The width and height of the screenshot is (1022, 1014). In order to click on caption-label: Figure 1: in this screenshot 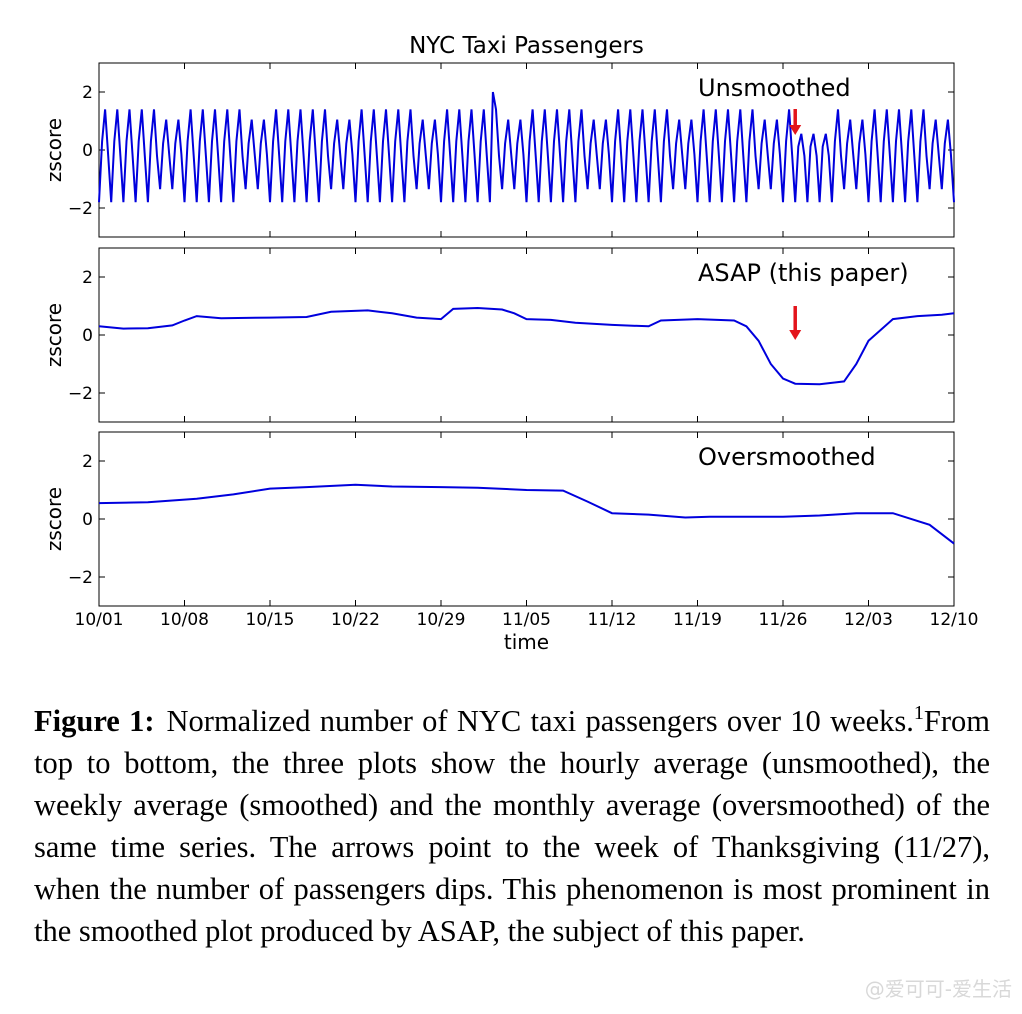, I will do `click(94, 721)`.